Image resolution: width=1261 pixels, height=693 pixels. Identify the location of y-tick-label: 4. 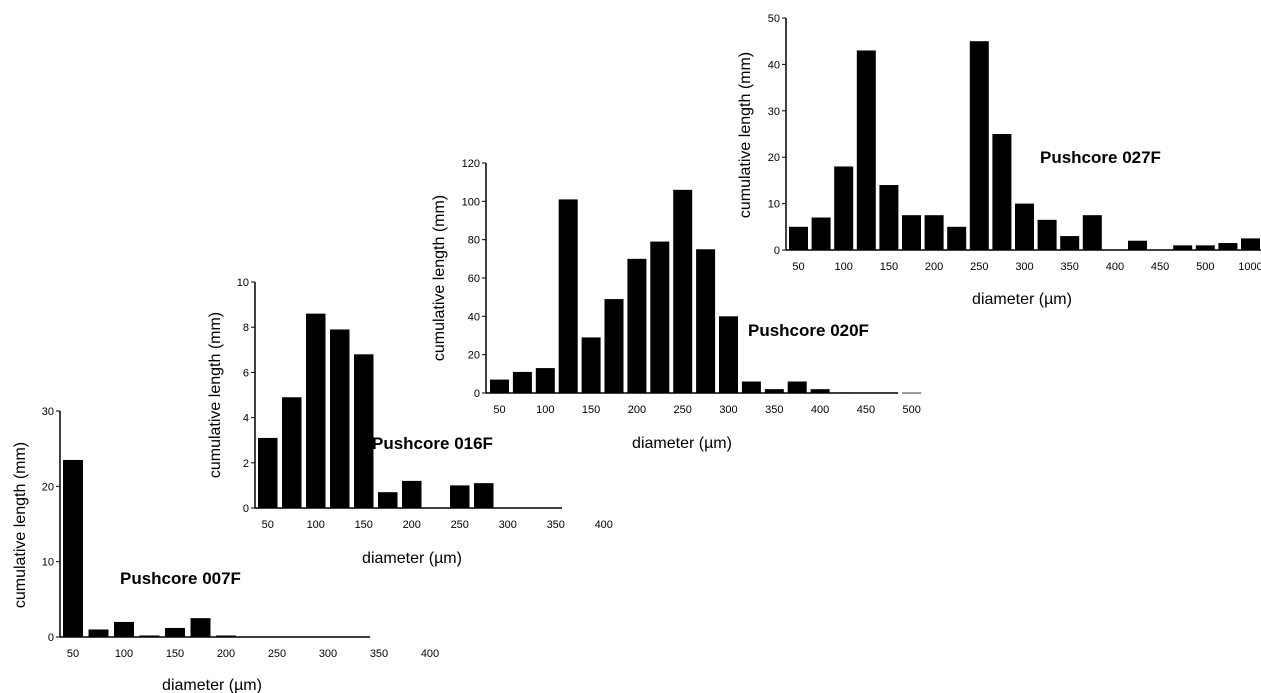
(246, 419).